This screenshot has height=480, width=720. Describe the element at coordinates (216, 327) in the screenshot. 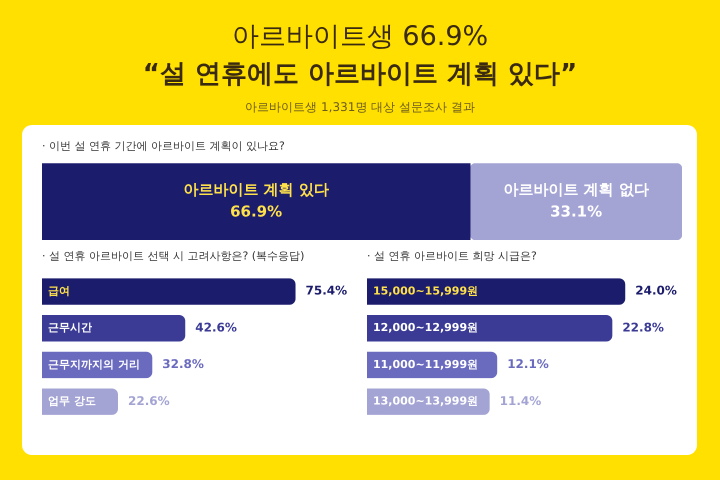

I see `data-label: 42.6%` at that location.